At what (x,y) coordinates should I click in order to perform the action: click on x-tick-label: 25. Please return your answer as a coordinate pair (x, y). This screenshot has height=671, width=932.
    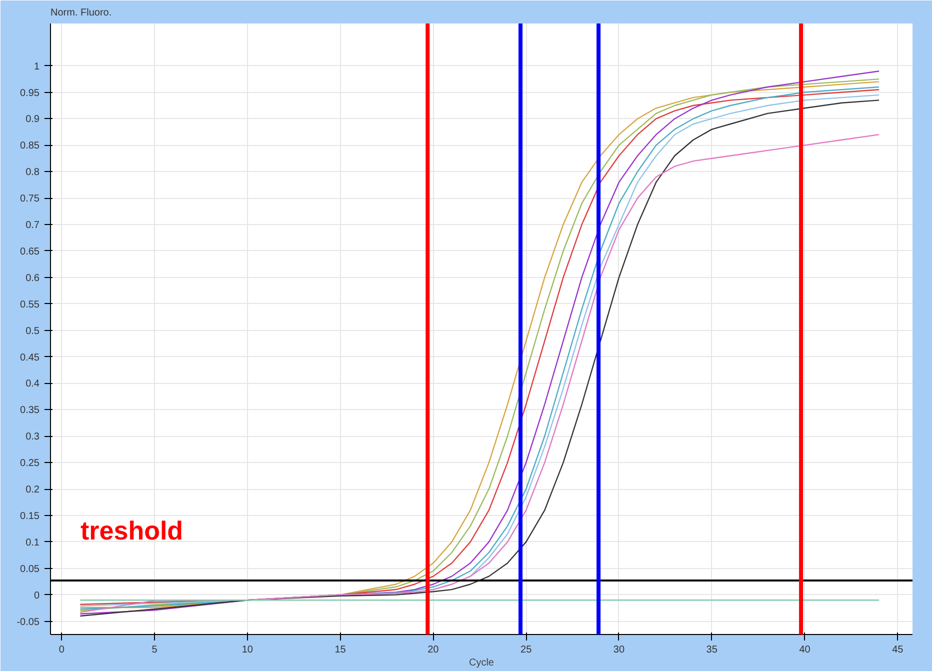
    Looking at the image, I should click on (526, 650).